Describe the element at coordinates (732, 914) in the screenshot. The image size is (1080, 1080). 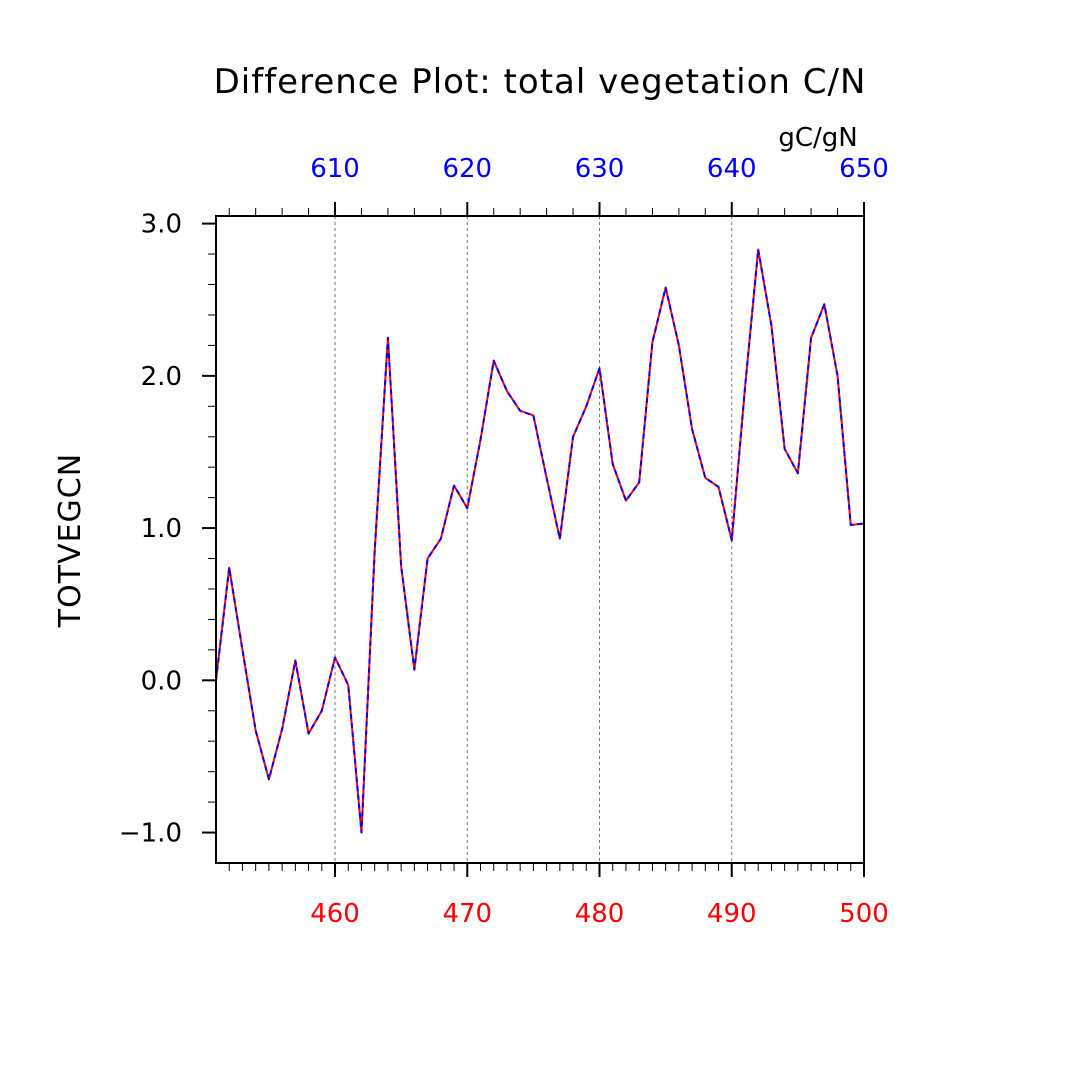
I see `x-bottom-tick-label: 490` at that location.